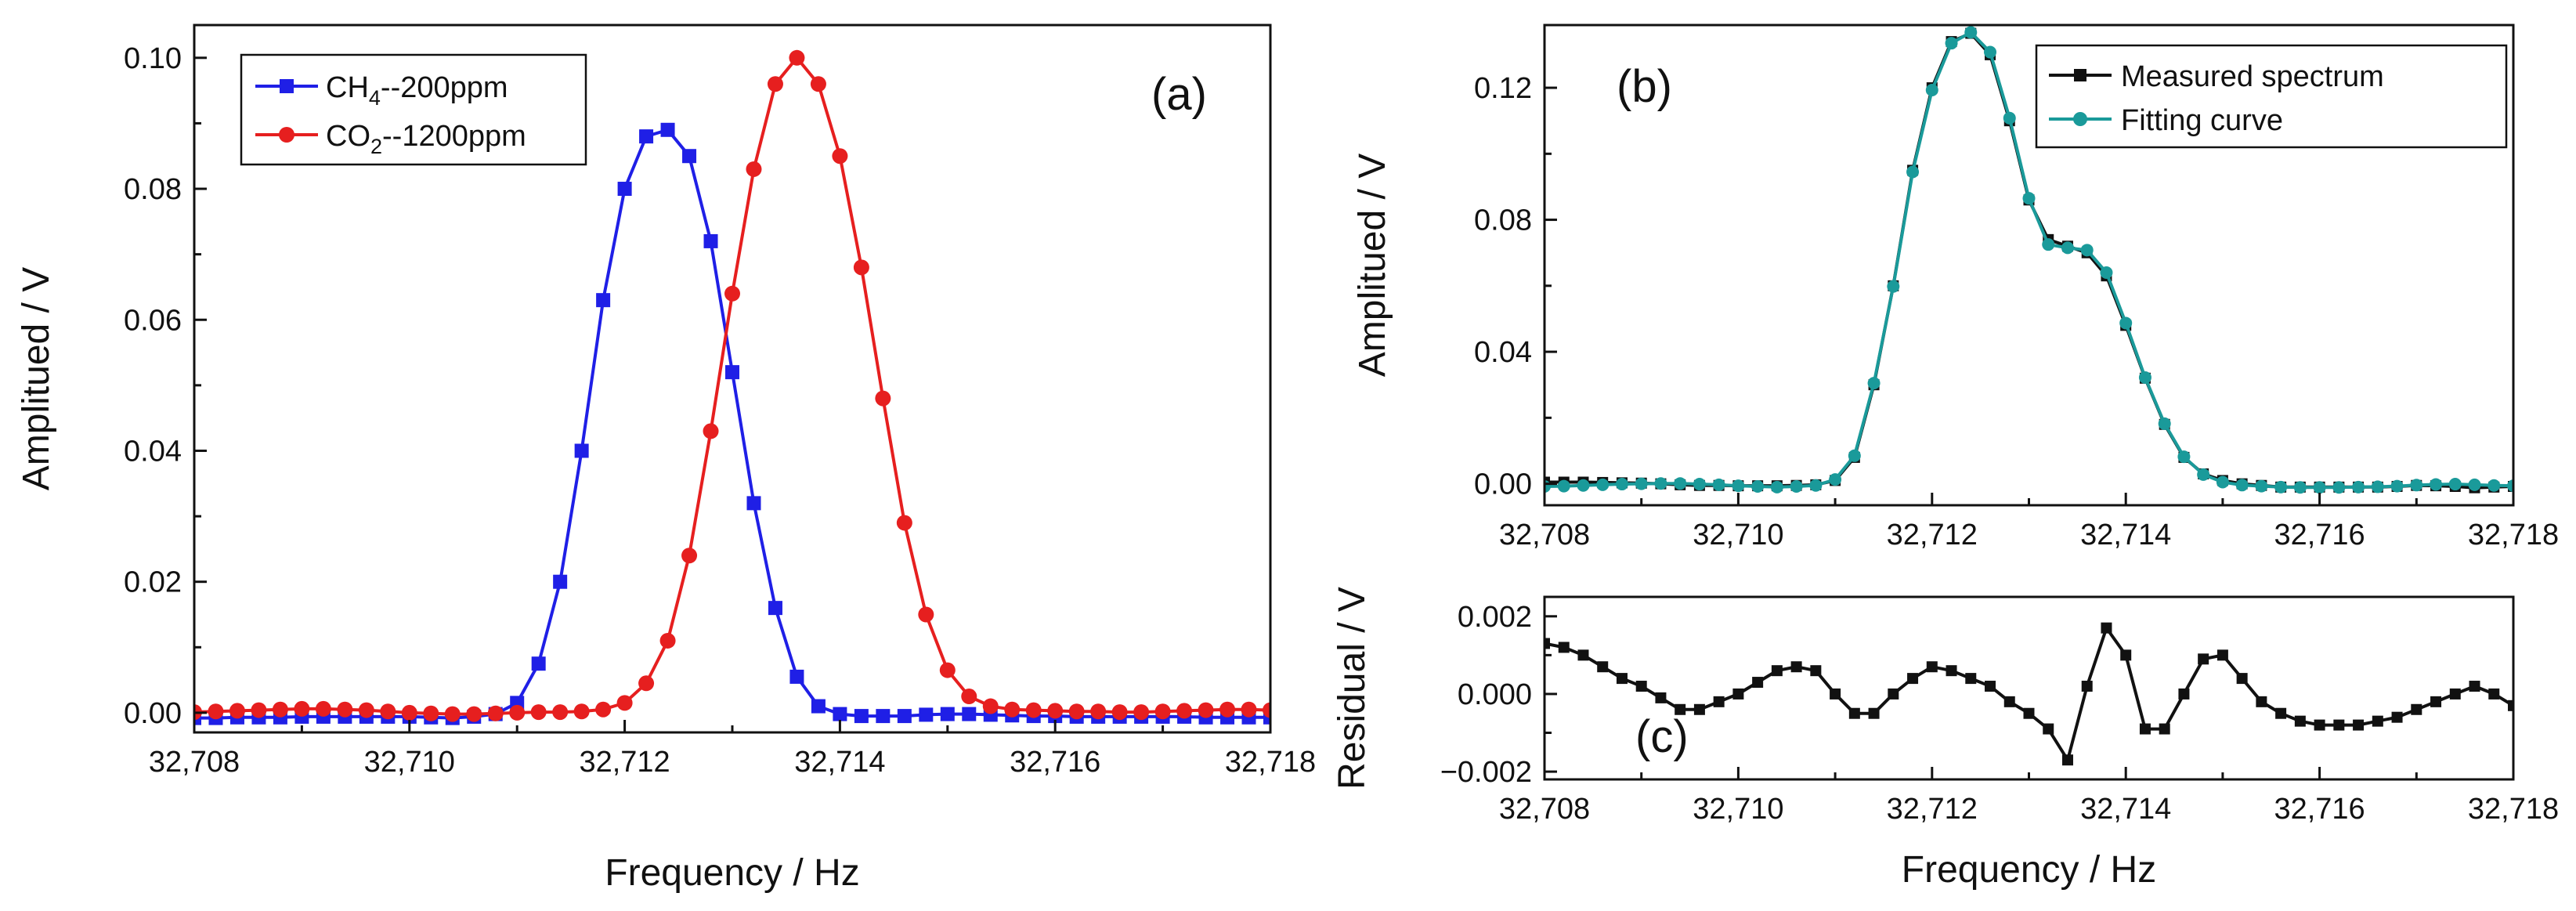 The image size is (2576, 911). What do you see at coordinates (444, 87) in the screenshot?
I see `panel-a-legend-rest: --200ppm` at bounding box center [444, 87].